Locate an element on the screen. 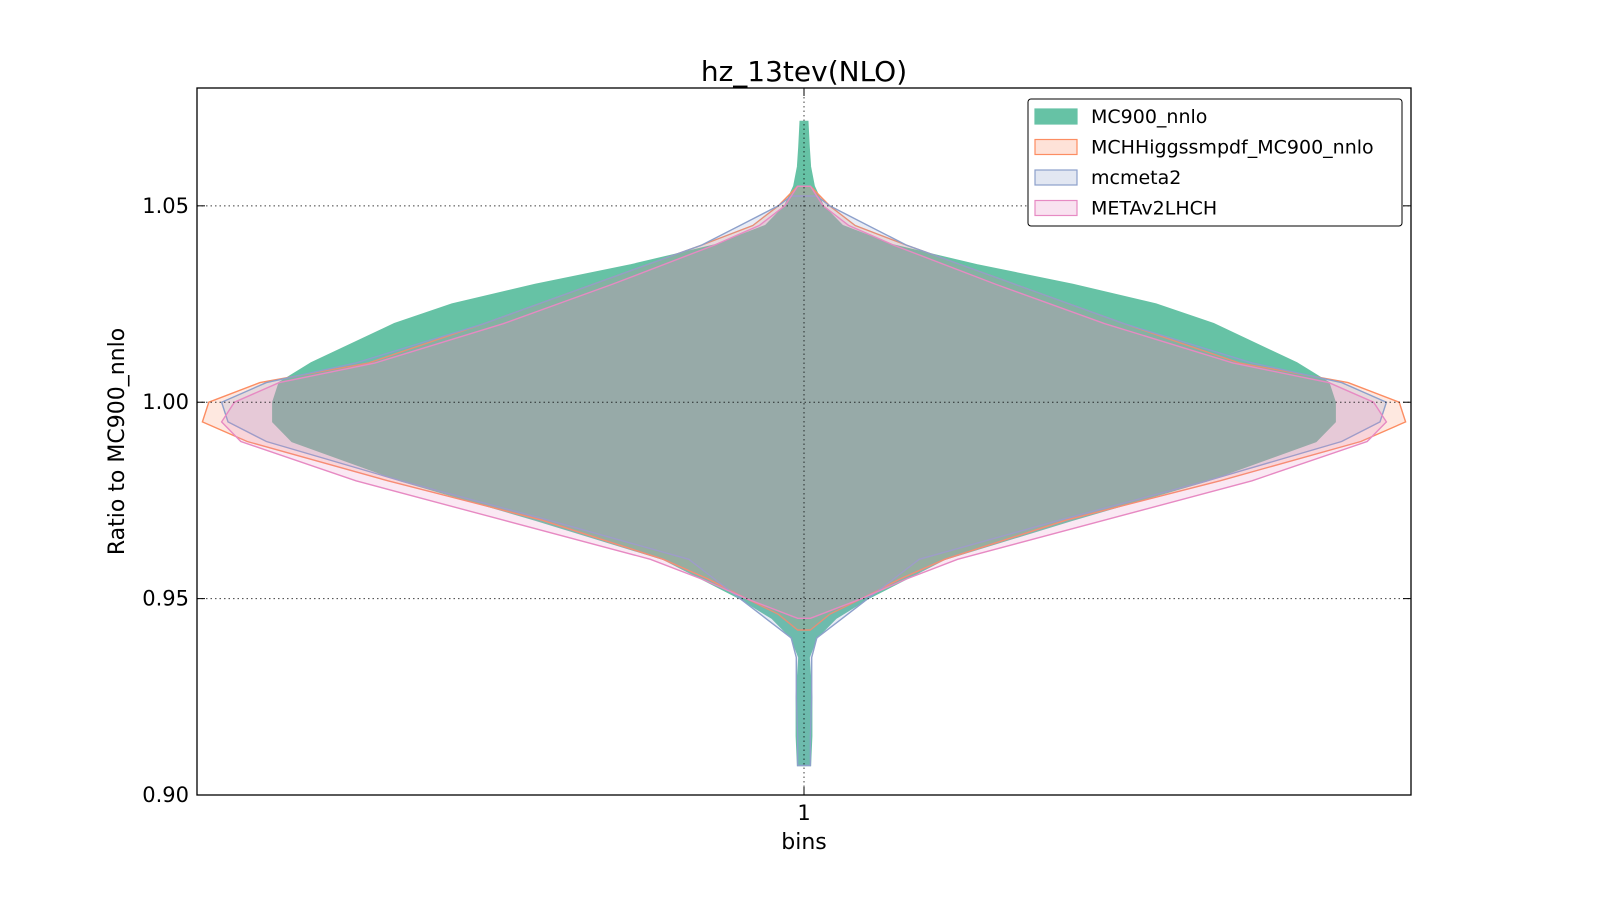  y-tick-label: 0.95 is located at coordinates (165, 599).